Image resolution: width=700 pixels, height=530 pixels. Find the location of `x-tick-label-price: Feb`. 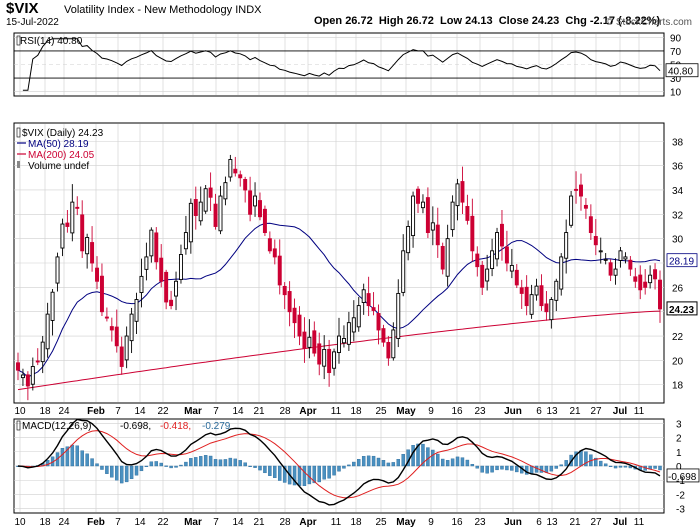

x-tick-label-price: Feb is located at coordinates (96, 411).